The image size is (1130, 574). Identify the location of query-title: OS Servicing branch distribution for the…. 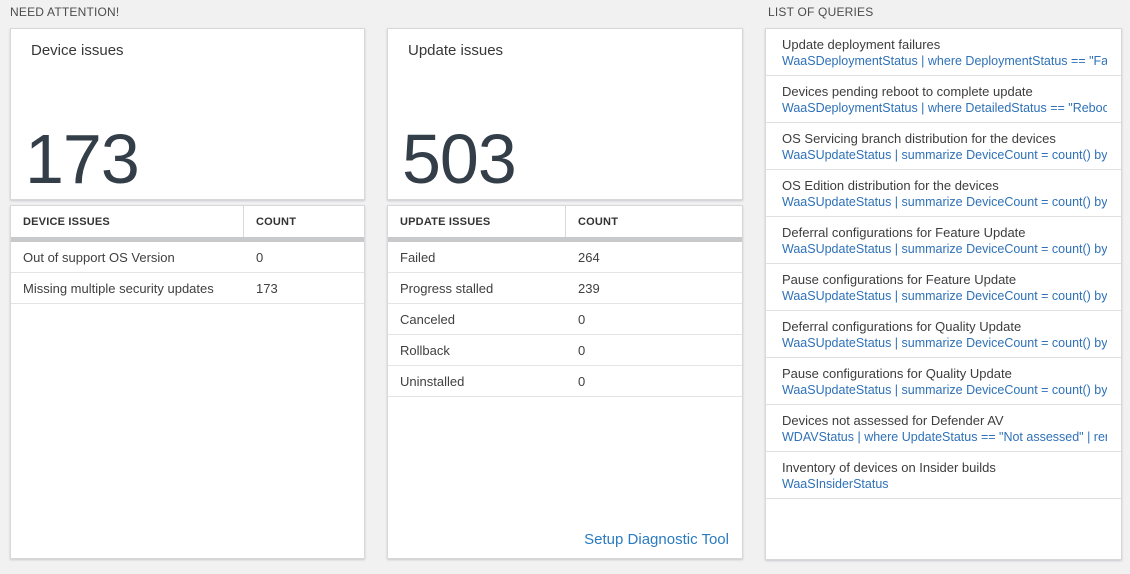
(919, 138).